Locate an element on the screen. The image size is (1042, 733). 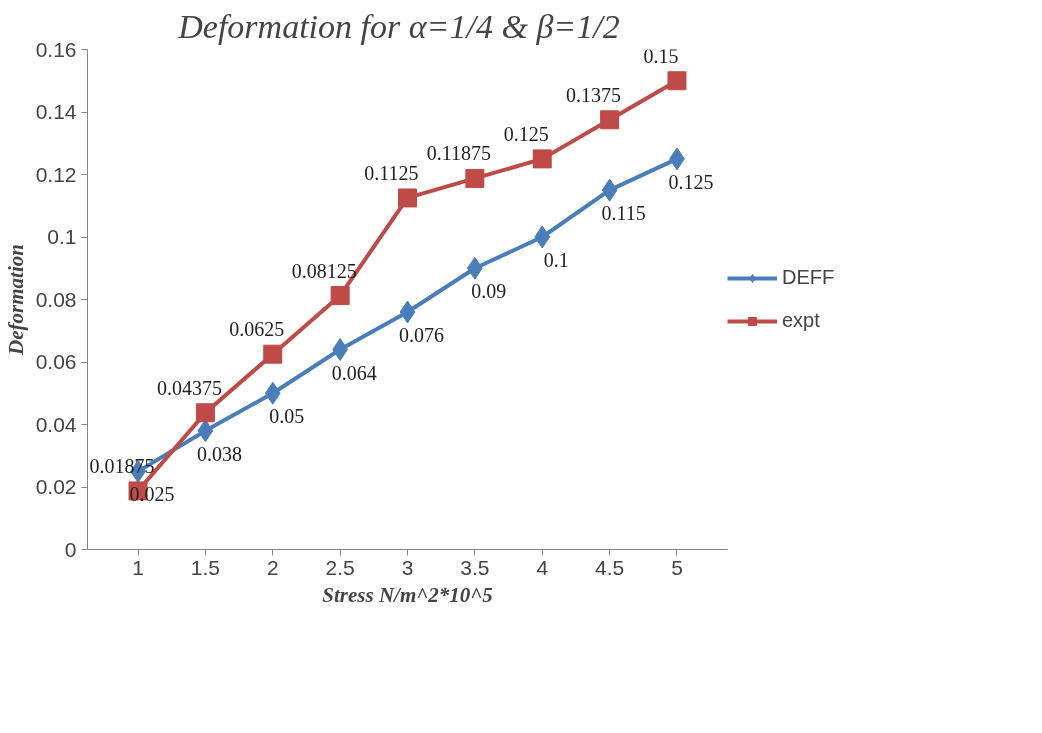
data-label: 0.05 is located at coordinates (287, 416).